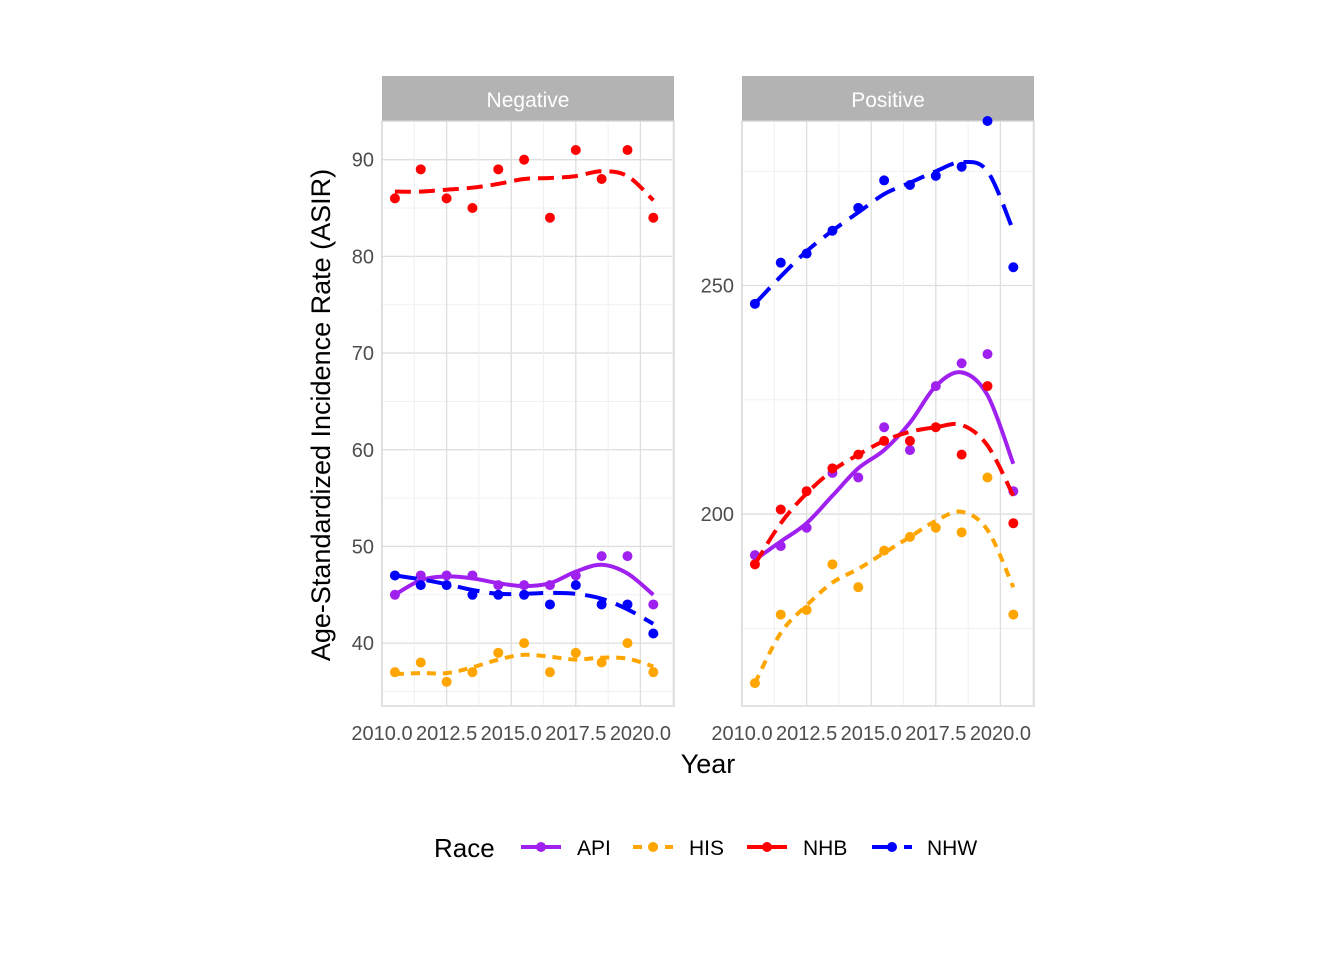 Image resolution: width=1344 pixels, height=965 pixels. I want to click on strip-positive, so click(888, 98).